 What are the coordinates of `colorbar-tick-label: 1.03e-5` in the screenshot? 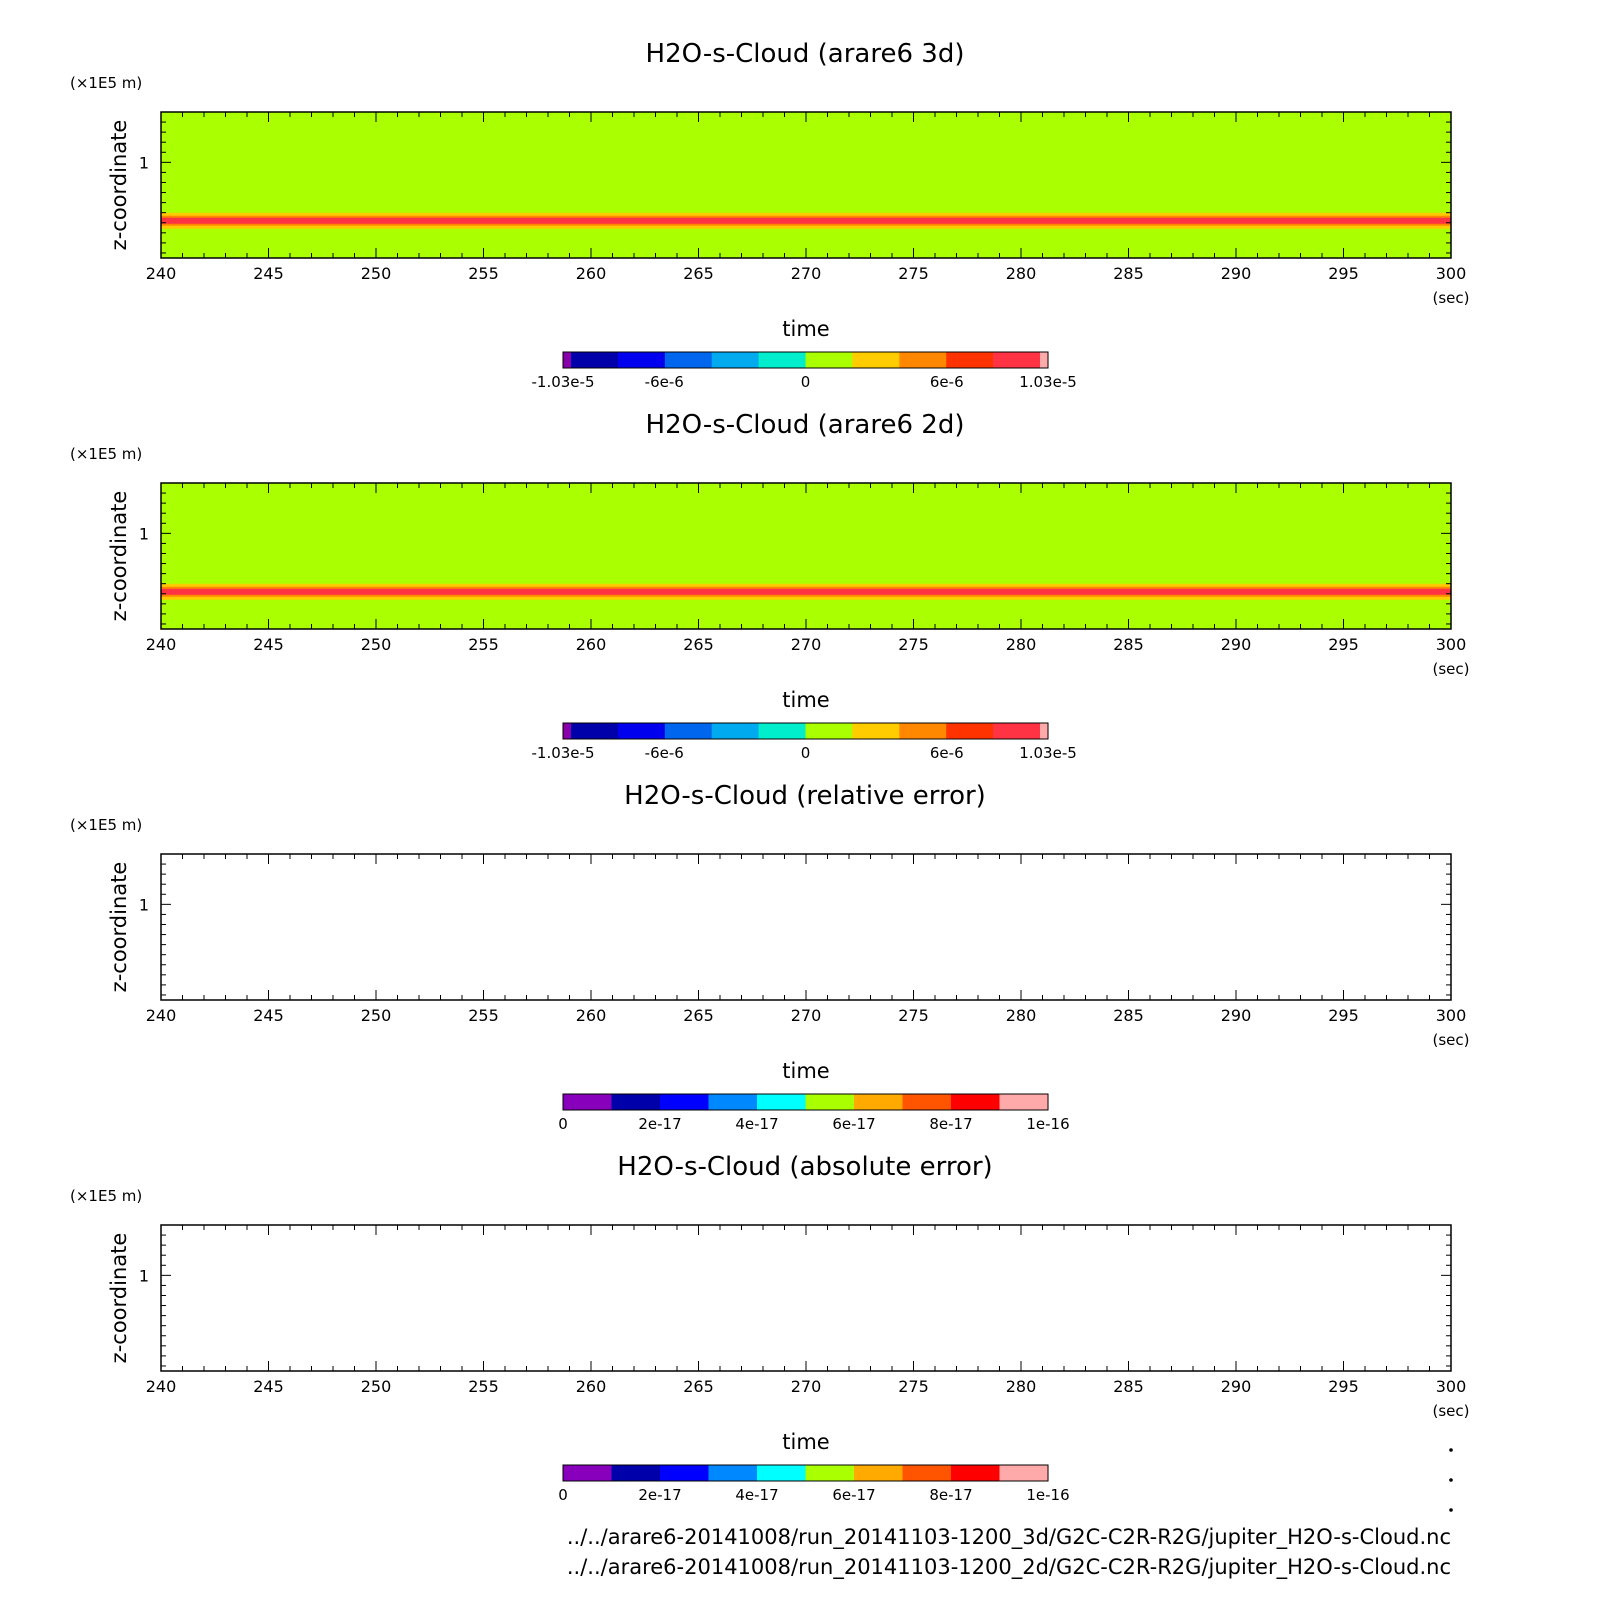 It's located at (1048, 382).